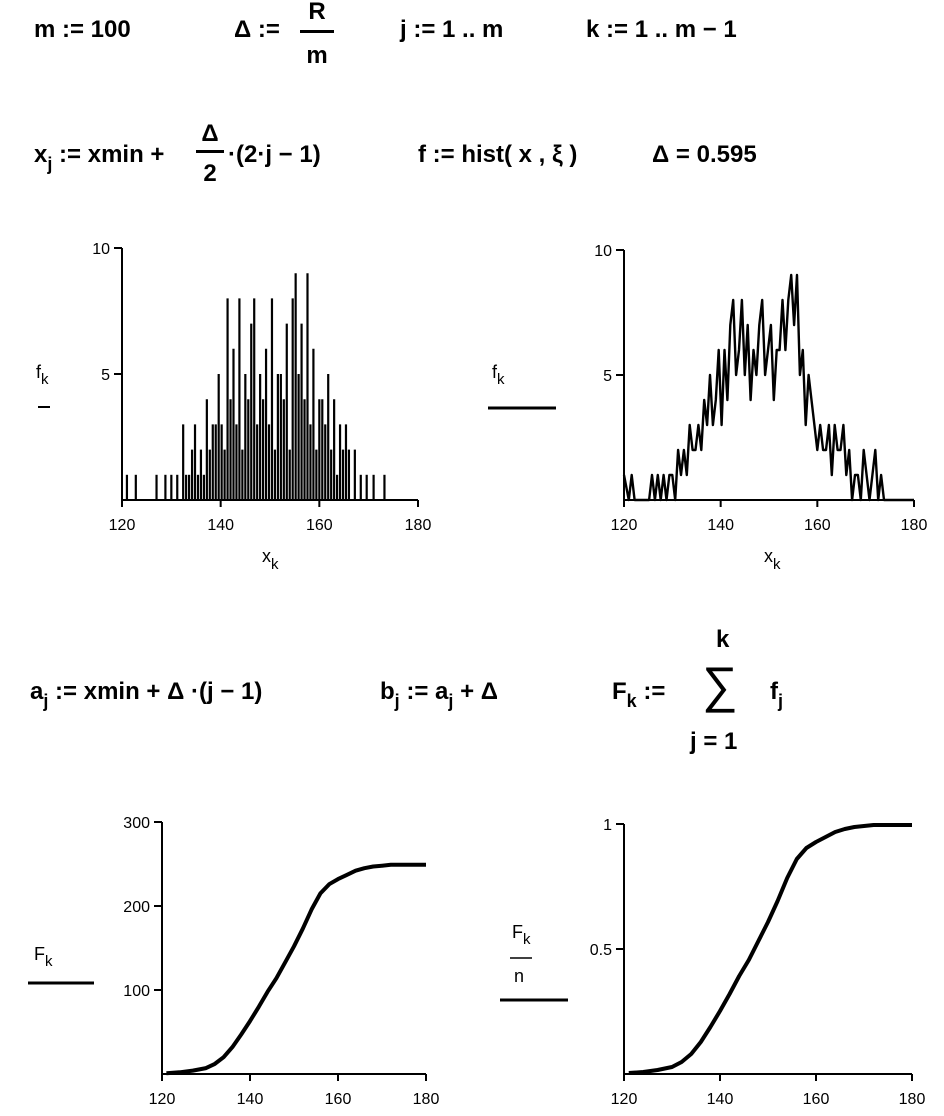 The height and width of the screenshot is (1116, 944). Describe the element at coordinates (317, 31) in the screenshot. I see `delta-fraction-bar` at that location.